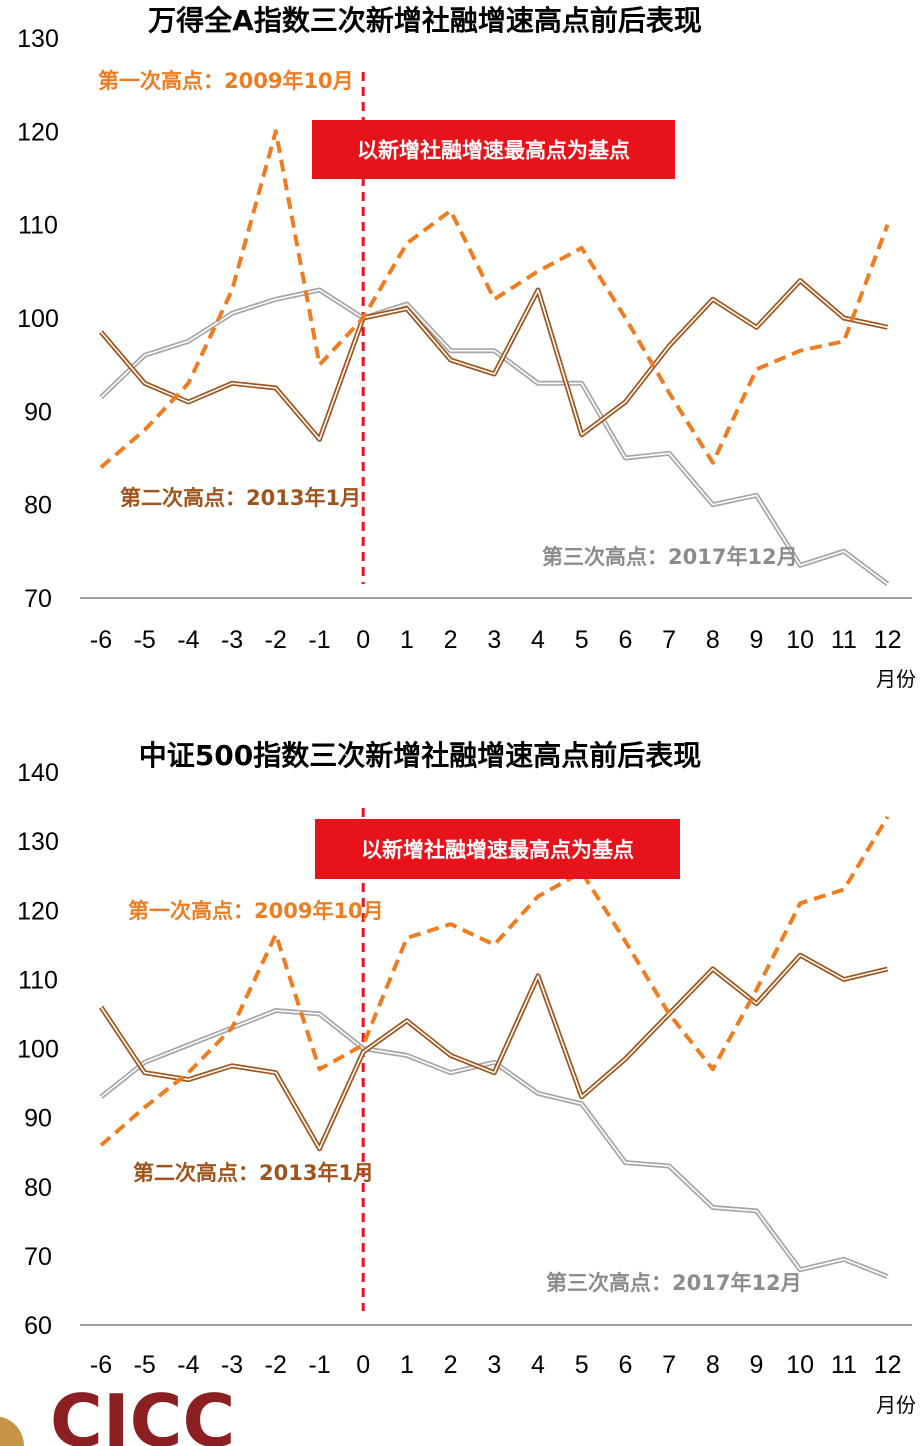 The width and height of the screenshot is (924, 1446). Describe the element at coordinates (38, 1326) in the screenshot. I see `y-tick-label: 60` at that location.